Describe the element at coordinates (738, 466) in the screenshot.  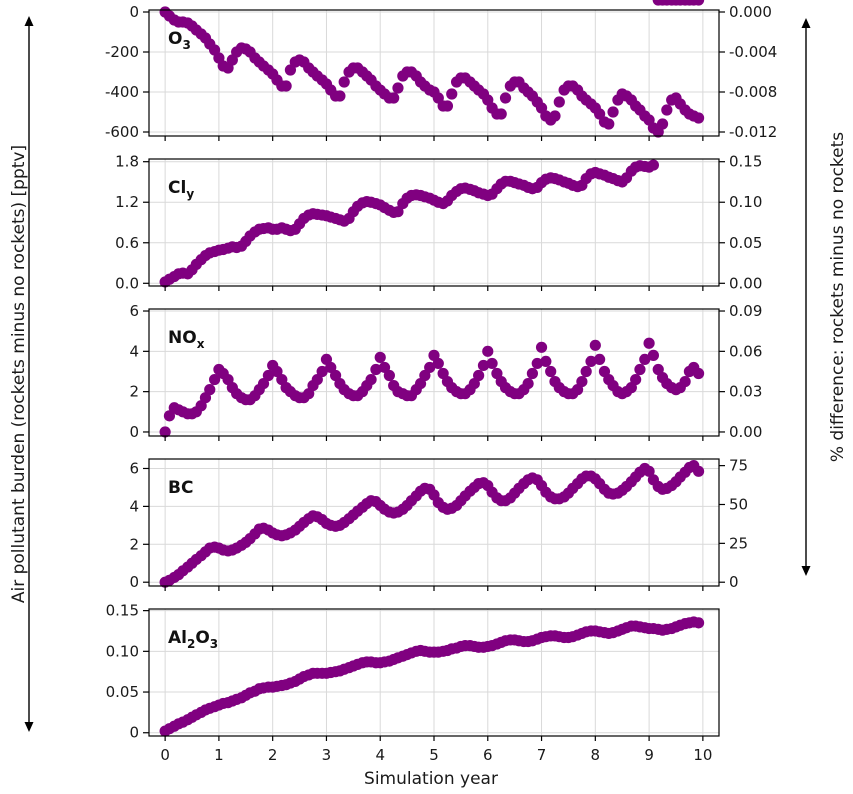
I see `right-tick-label: 75` at that location.